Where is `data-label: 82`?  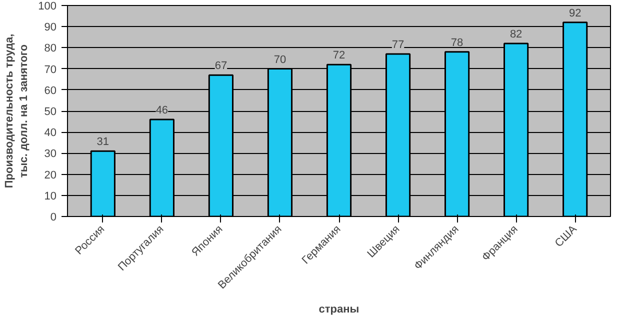 data-label: 82 is located at coordinates (516, 34).